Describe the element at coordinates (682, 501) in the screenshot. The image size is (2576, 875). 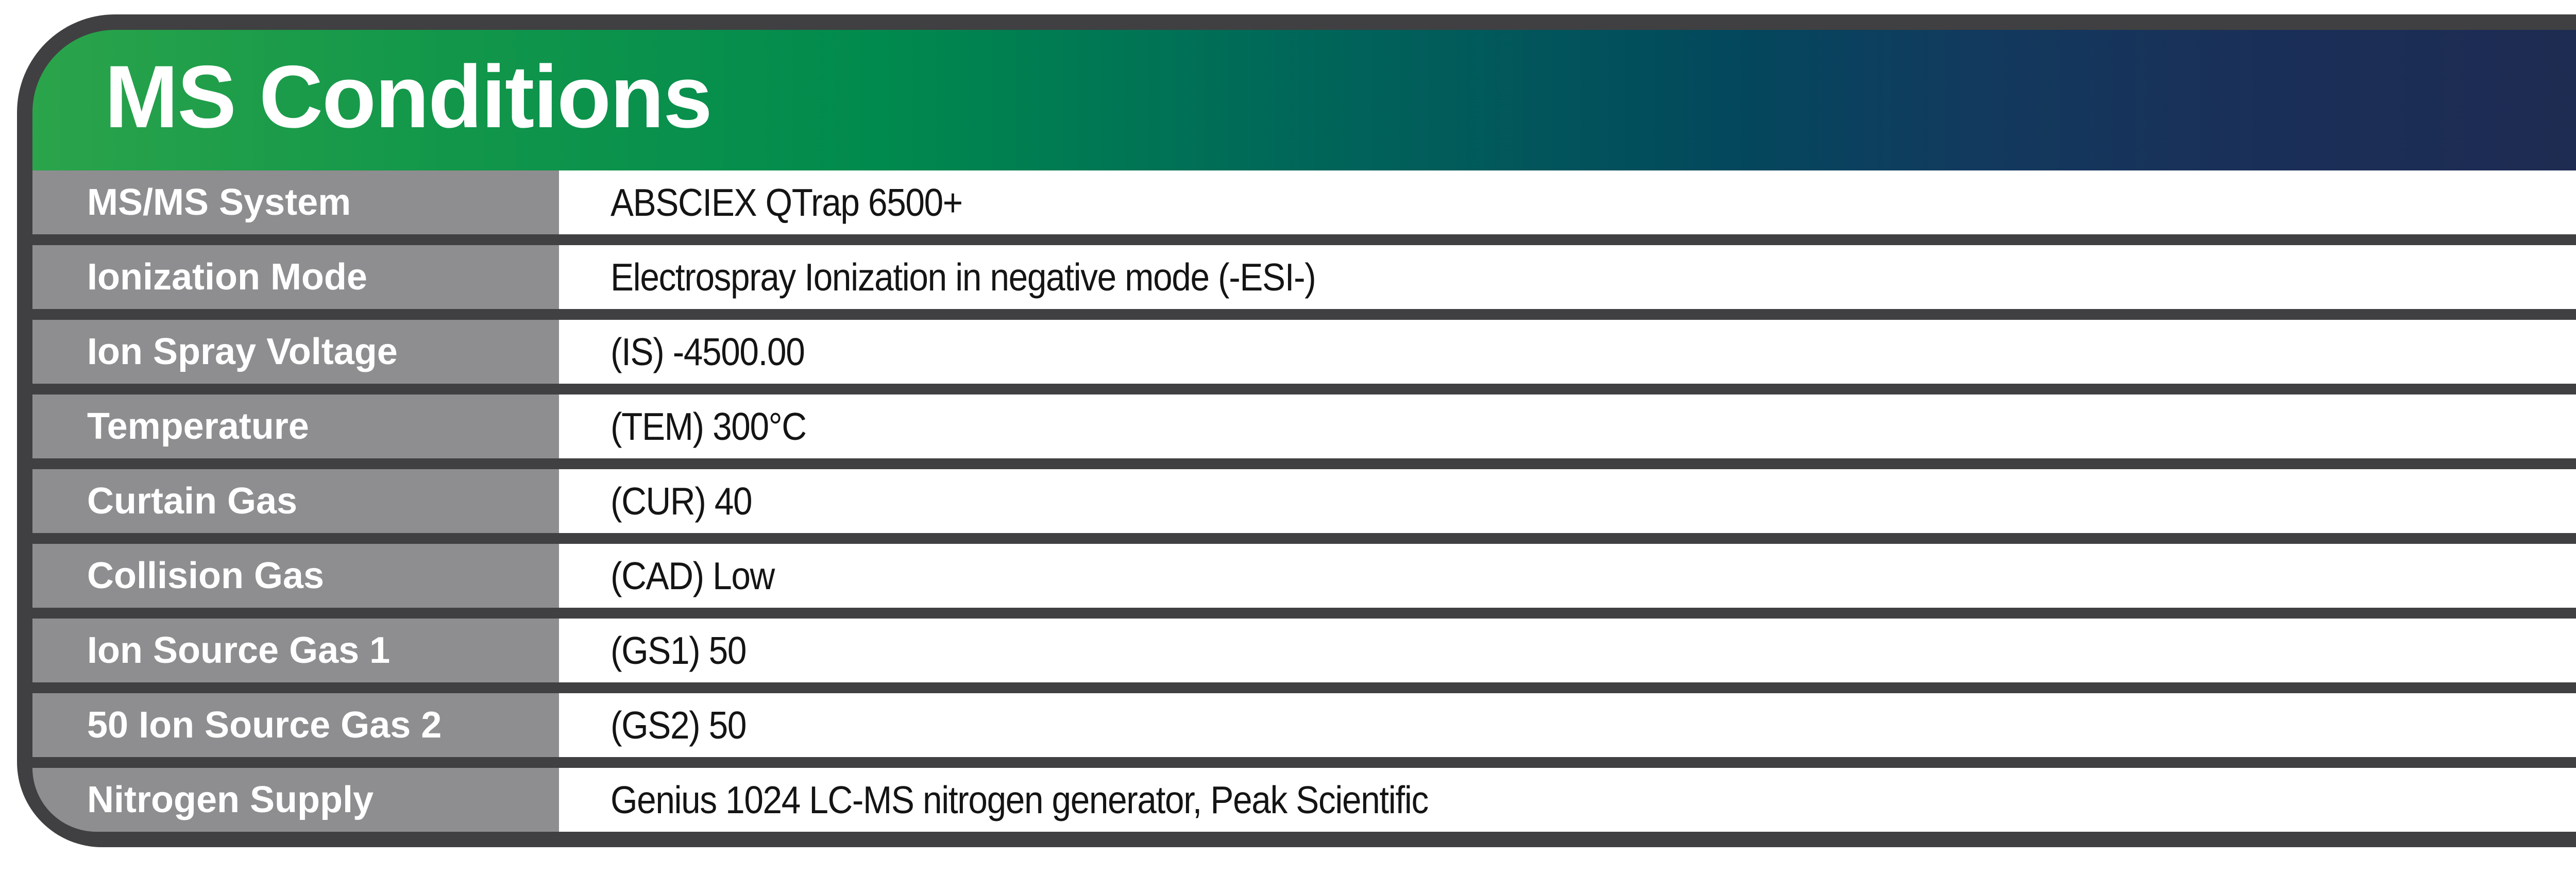
I see `row-value-text: (CUR) 40` at that location.